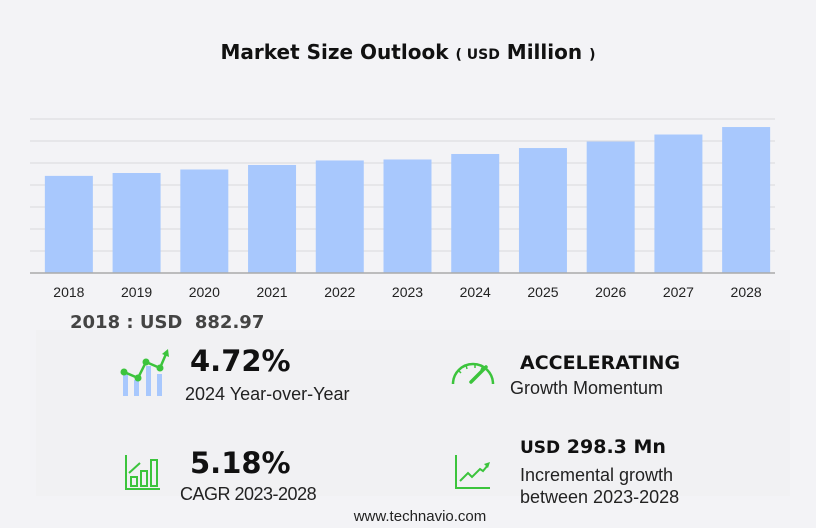 The image size is (816, 528). Describe the element at coordinates (204, 292) in the screenshot. I see `x-tick-label: 2020` at that location.